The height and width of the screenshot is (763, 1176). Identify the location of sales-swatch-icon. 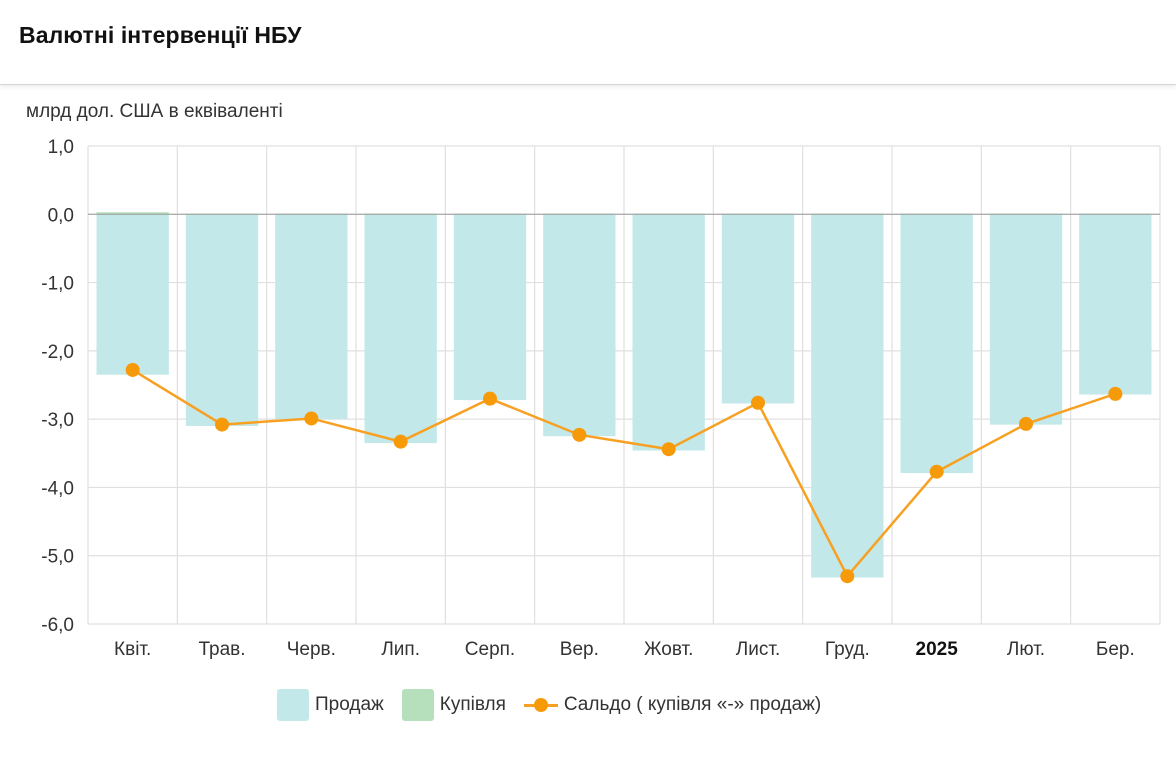
(293, 705).